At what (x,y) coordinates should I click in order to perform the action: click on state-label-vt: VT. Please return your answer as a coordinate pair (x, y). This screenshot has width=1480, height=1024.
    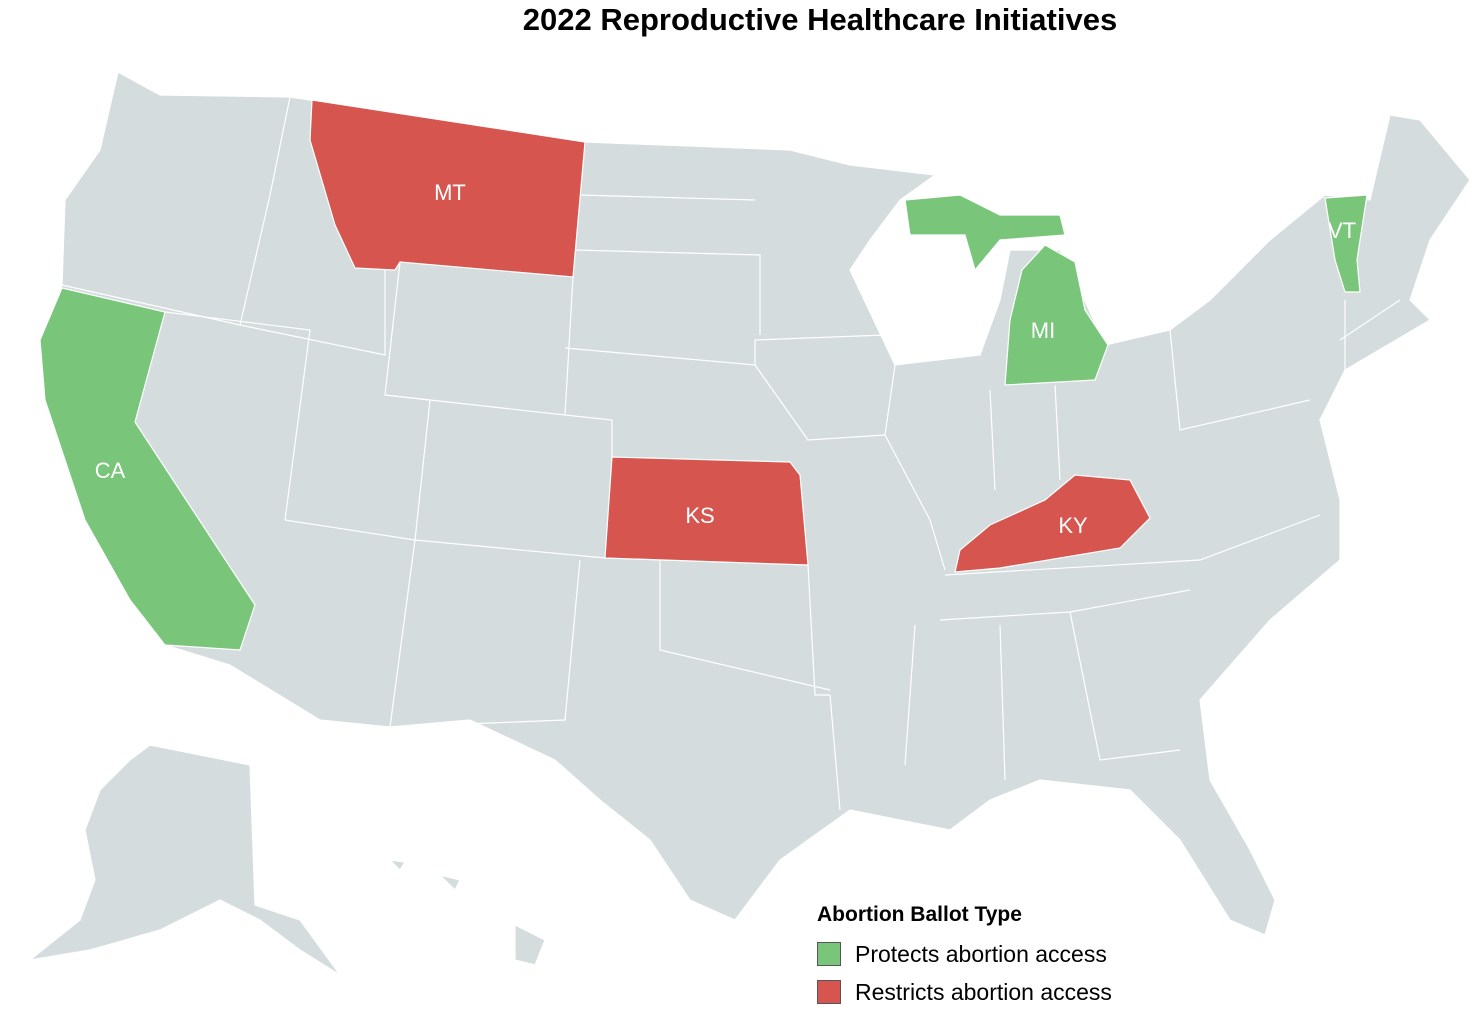
    Looking at the image, I should click on (1342, 230).